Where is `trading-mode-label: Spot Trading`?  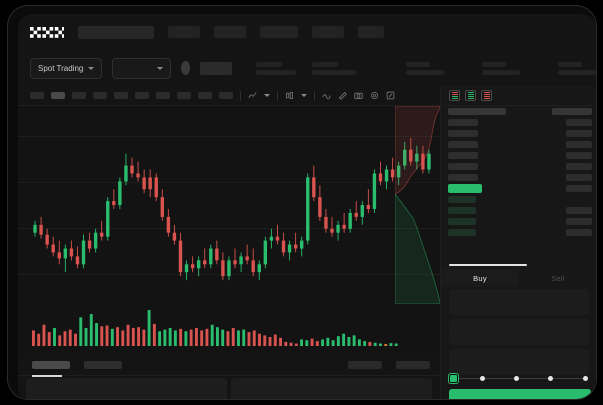
trading-mode-label: Spot Trading is located at coordinates (61, 68).